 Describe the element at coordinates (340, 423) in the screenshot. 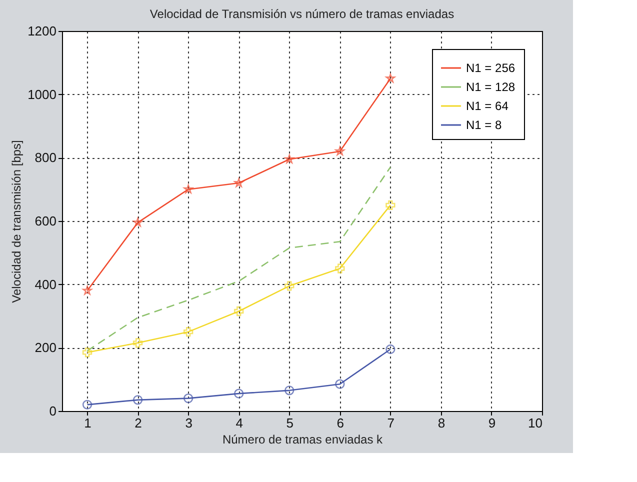

I see `x-tick-label: 6` at that location.